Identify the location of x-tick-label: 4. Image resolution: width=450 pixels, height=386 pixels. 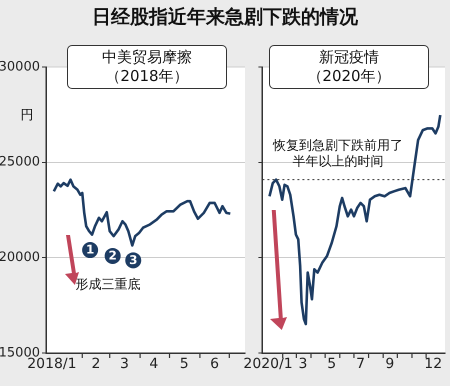
(153, 364).